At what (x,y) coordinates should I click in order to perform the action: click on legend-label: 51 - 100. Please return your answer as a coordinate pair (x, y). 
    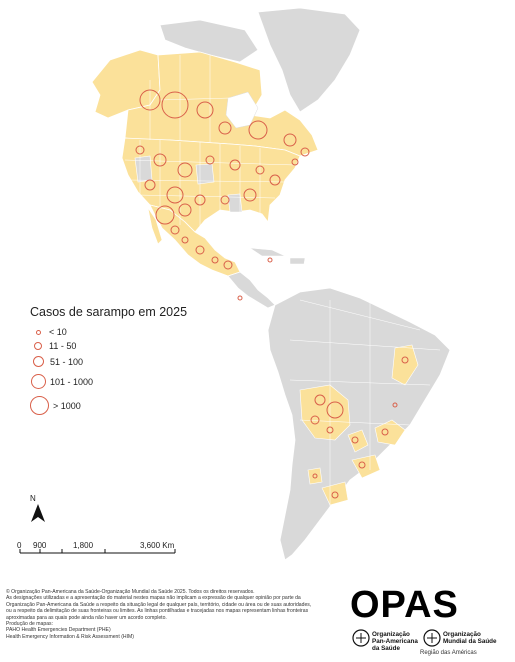
    Looking at the image, I should click on (67, 361).